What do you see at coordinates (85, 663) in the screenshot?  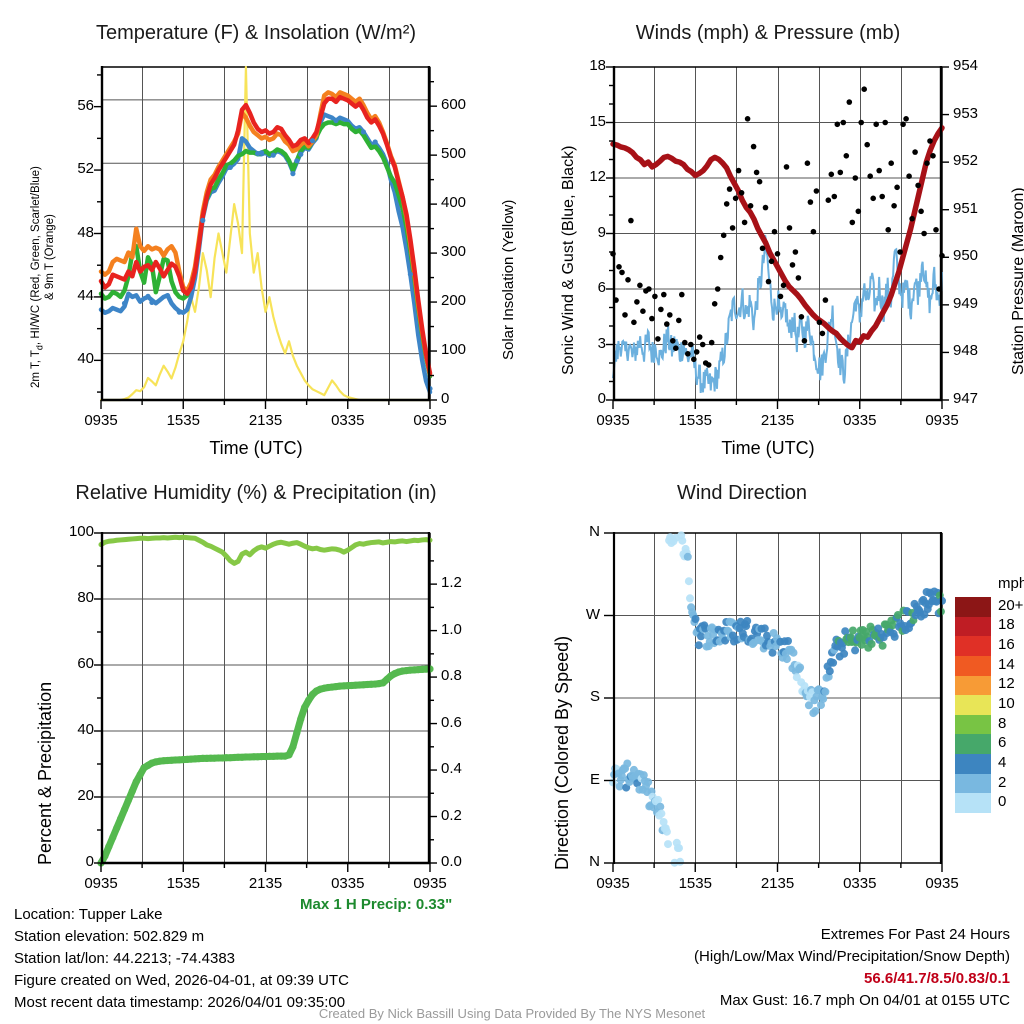 I see `axis-tick-label: 60` at bounding box center [85, 663].